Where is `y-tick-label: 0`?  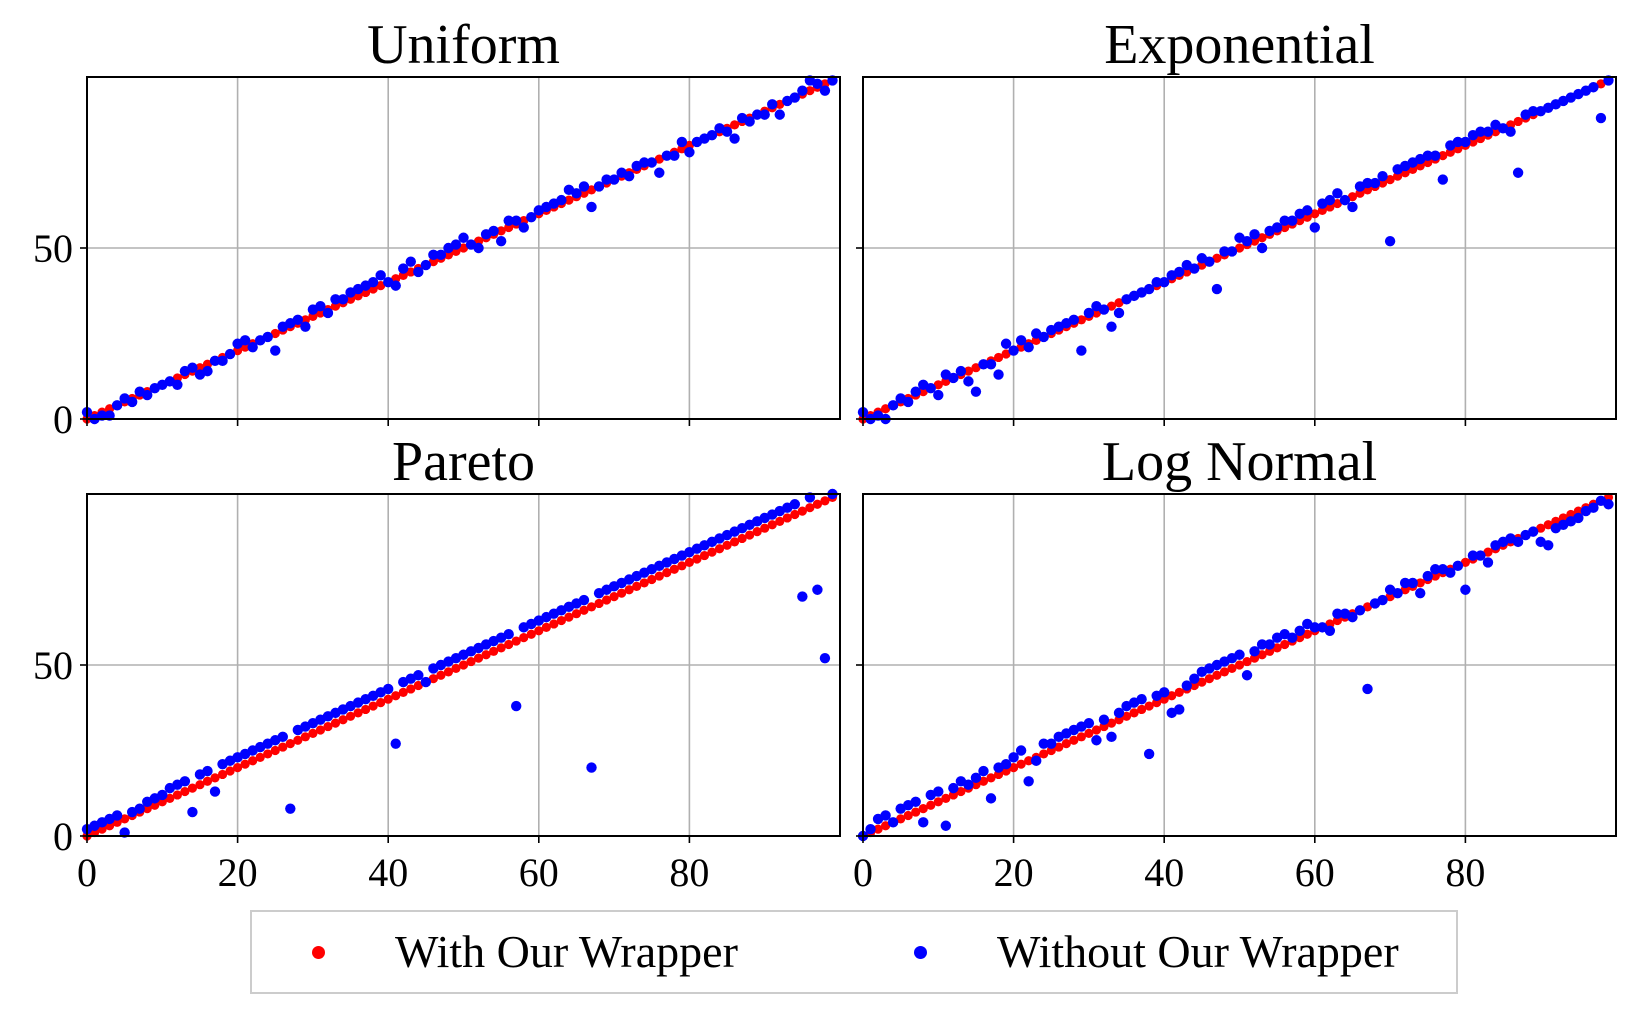
y-tick-label: 0 is located at coordinates (63, 419).